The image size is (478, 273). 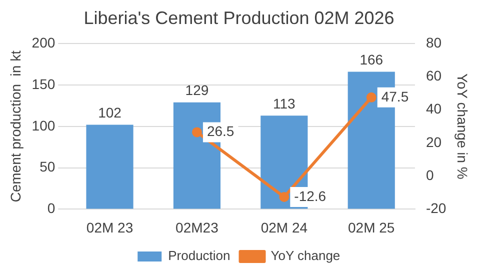 I want to click on data-label: 26.5, so click(x=220, y=131).